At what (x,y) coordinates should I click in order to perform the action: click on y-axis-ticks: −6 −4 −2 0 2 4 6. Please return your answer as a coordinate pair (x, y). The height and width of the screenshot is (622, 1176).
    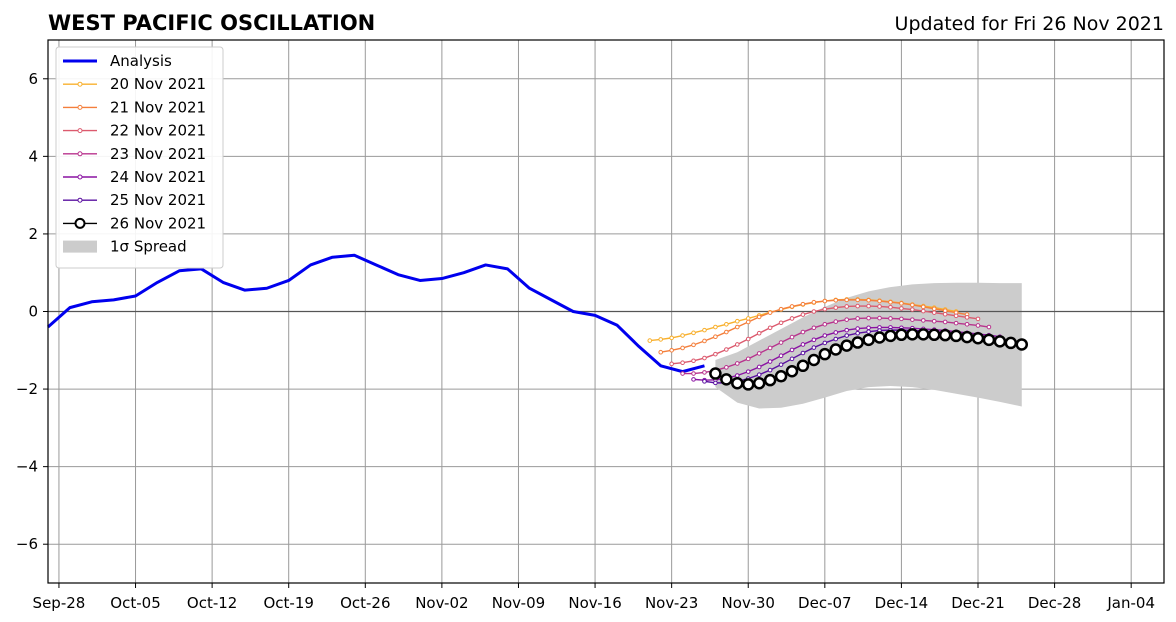
    Looking at the image, I should click on (32, 311).